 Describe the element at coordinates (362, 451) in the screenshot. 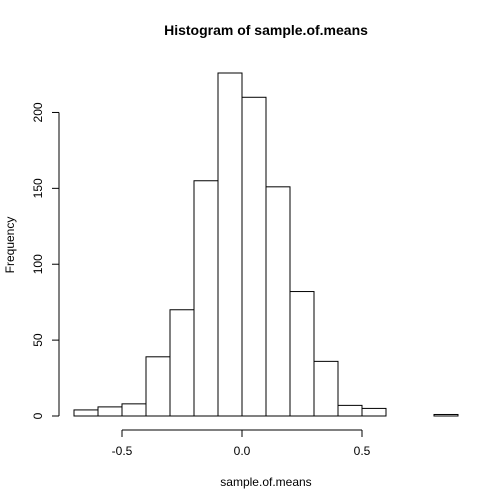

I see `x-tick-label: 0.5` at that location.